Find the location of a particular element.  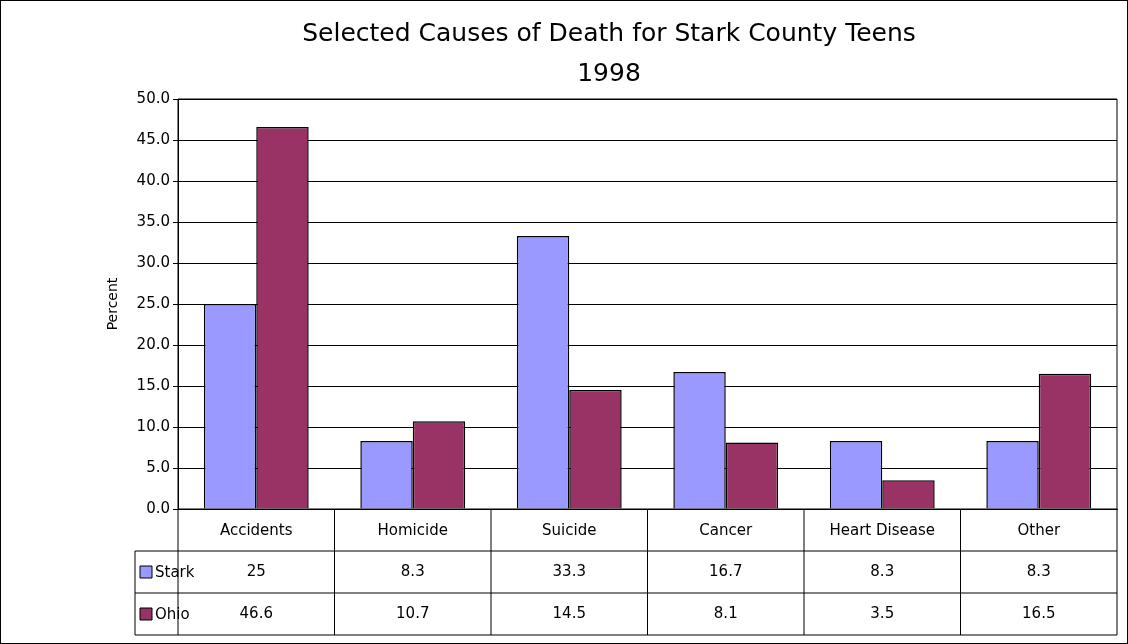

data-label: 16.7 is located at coordinates (726, 570).